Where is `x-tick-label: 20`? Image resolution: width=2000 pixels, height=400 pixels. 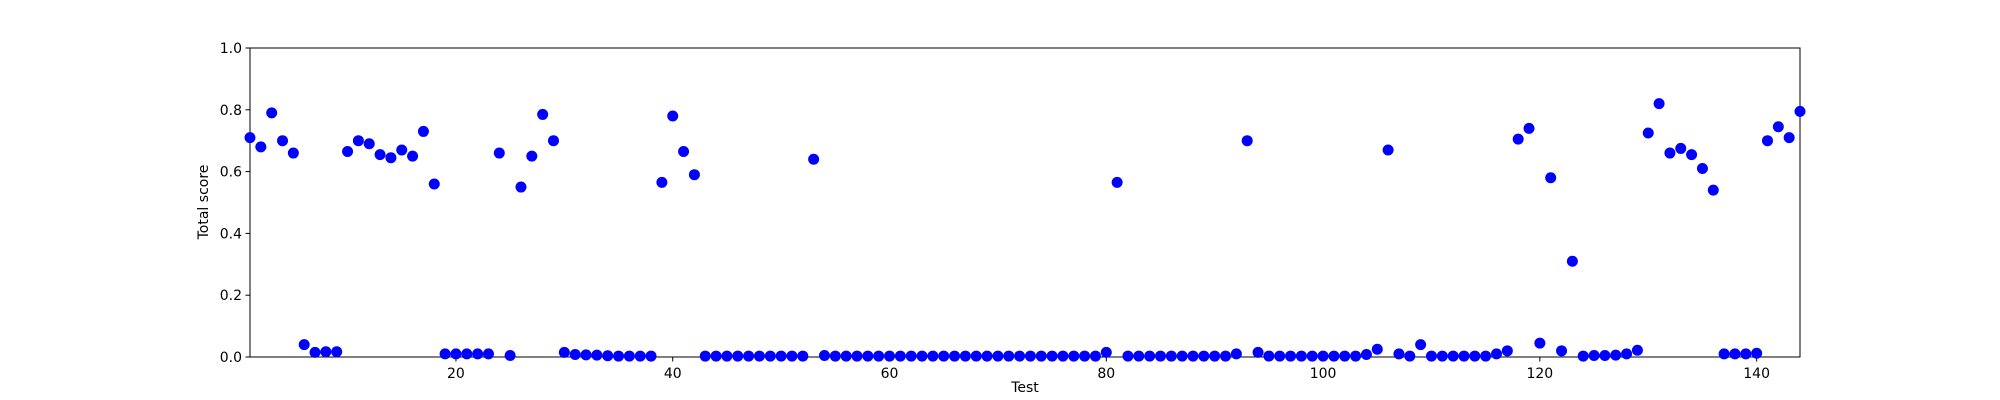
x-tick-label: 20 is located at coordinates (456, 374).